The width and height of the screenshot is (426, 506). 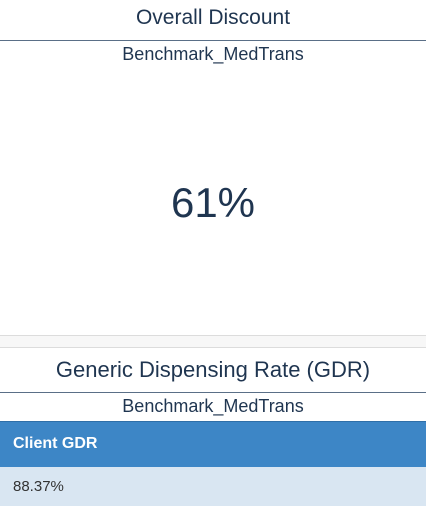 I want to click on gdr-column-header-client-gdr: Client GDR, so click(x=213, y=444).